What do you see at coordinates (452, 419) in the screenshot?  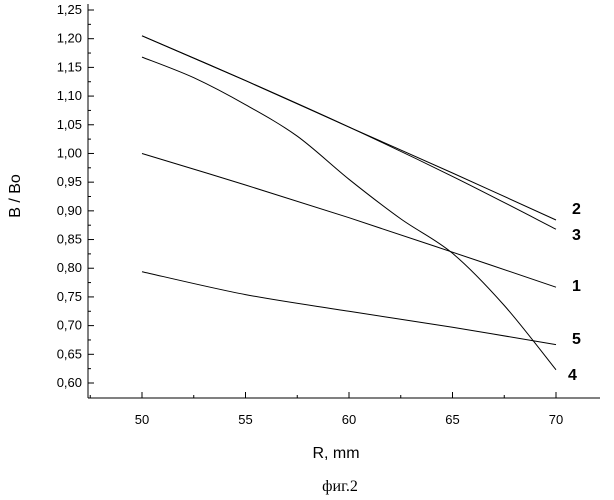 I see `x-tick-label: 65` at bounding box center [452, 419].